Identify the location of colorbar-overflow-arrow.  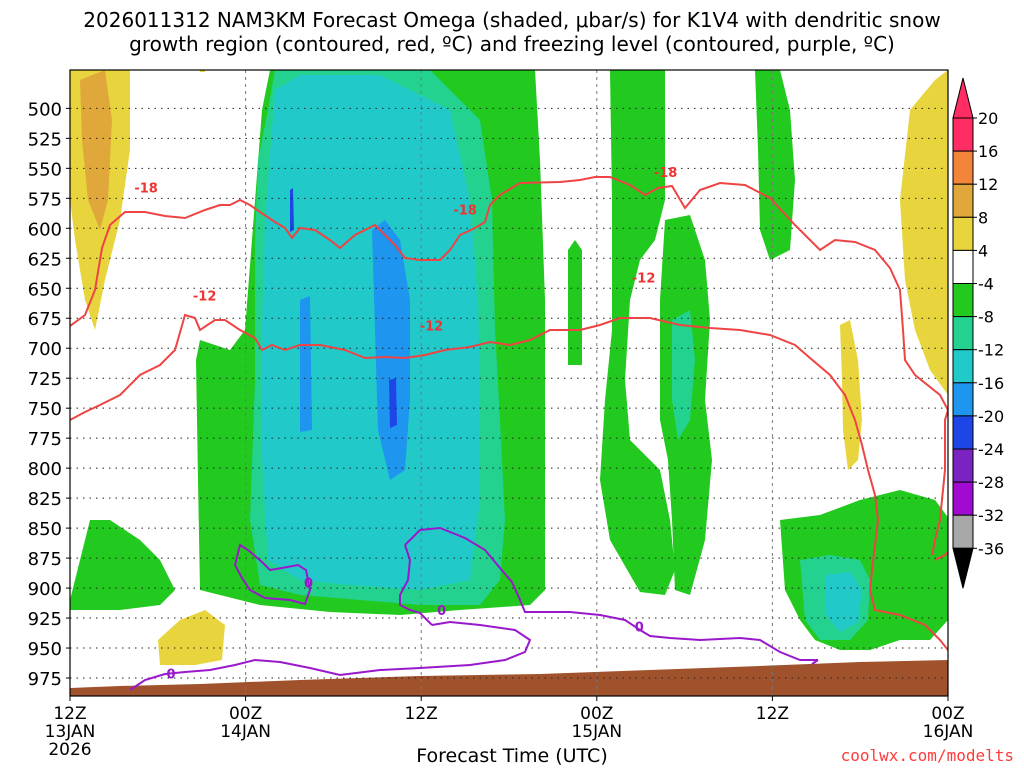
(963, 98).